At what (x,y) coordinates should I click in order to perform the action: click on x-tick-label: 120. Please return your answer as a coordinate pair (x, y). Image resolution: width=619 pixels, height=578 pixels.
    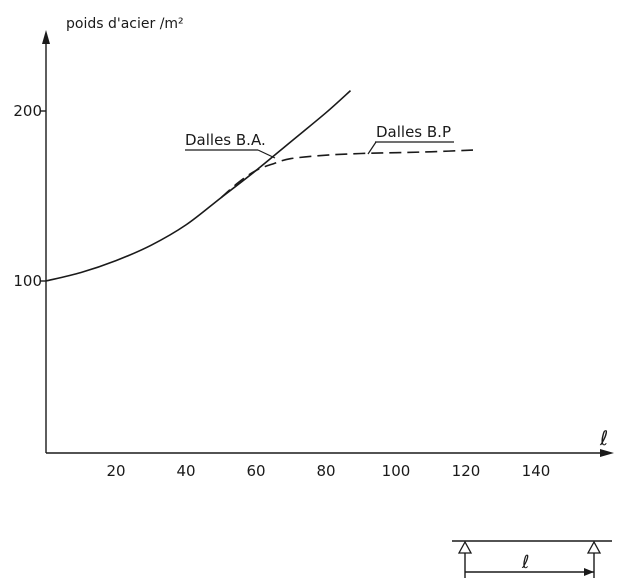
    Looking at the image, I should click on (466, 471).